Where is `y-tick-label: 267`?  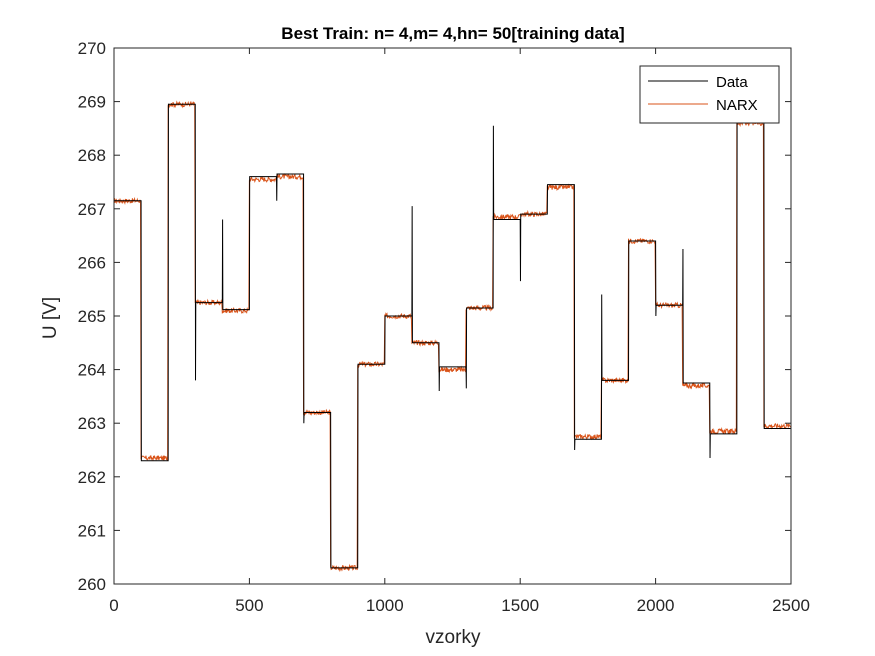 y-tick-label: 267 is located at coordinates (92, 209).